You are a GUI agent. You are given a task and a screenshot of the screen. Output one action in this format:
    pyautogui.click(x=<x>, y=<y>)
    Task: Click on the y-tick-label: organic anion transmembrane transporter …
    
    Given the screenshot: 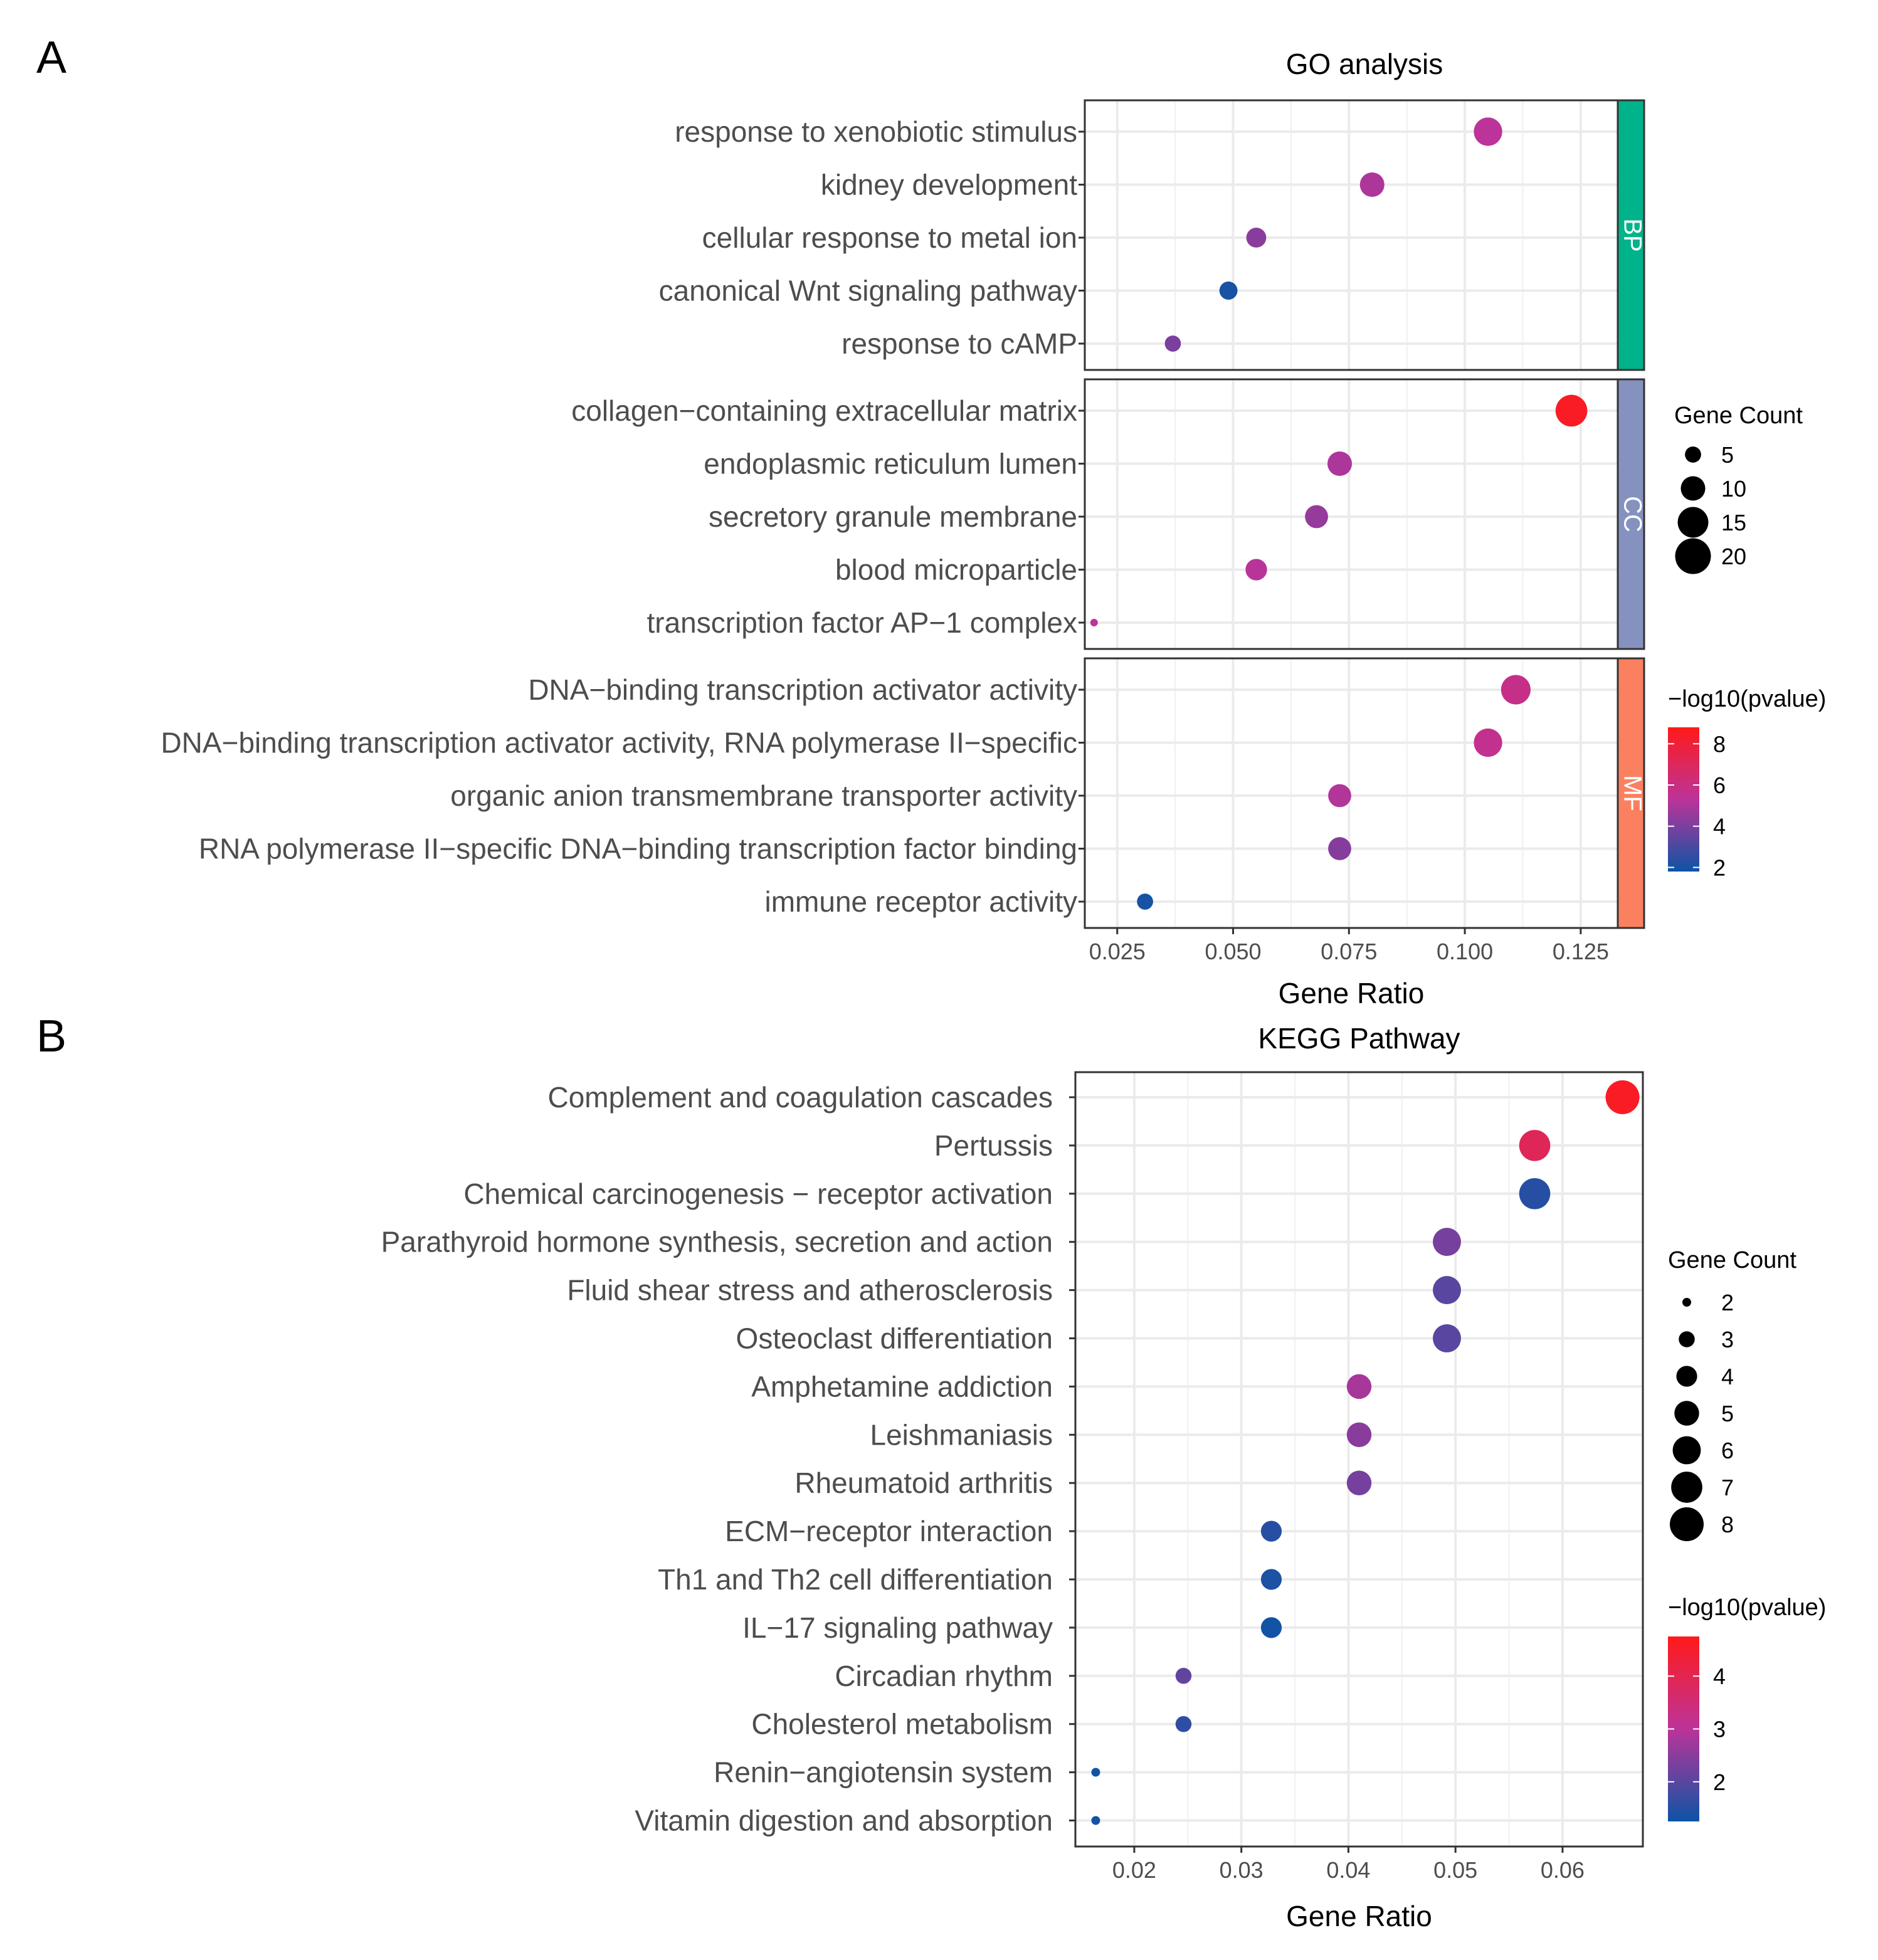 What is the action you would take?
    pyautogui.click(x=763, y=795)
    